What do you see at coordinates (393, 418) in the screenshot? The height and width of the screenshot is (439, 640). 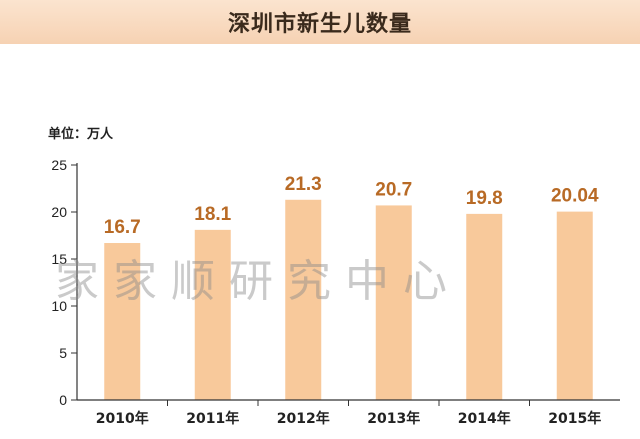 I see `x-tick-label: 2013年` at bounding box center [393, 418].